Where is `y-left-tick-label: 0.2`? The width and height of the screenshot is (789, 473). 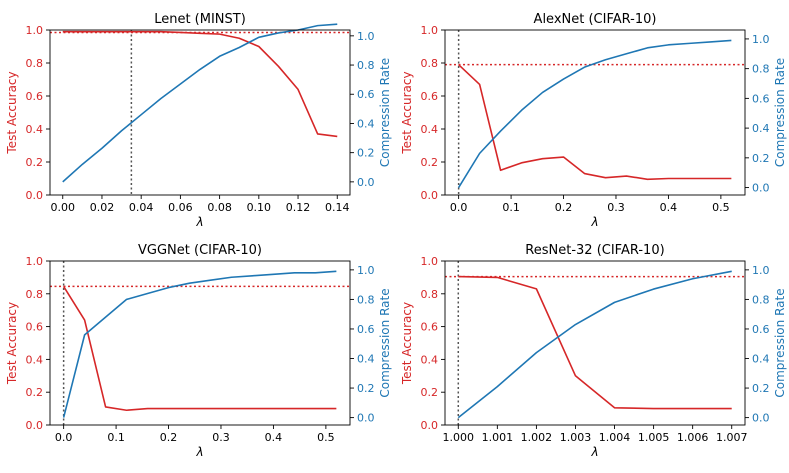 y-left-tick-label: 0.2 is located at coordinates (35, 162).